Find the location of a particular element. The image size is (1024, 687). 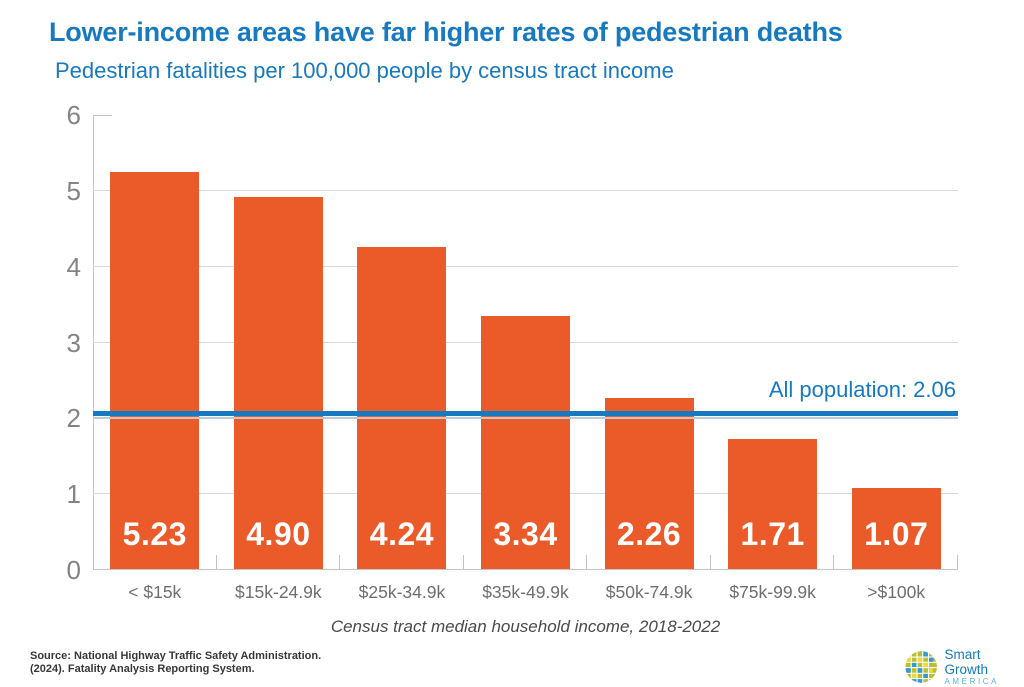

bar-value-label: 5.23 is located at coordinates (154, 534).